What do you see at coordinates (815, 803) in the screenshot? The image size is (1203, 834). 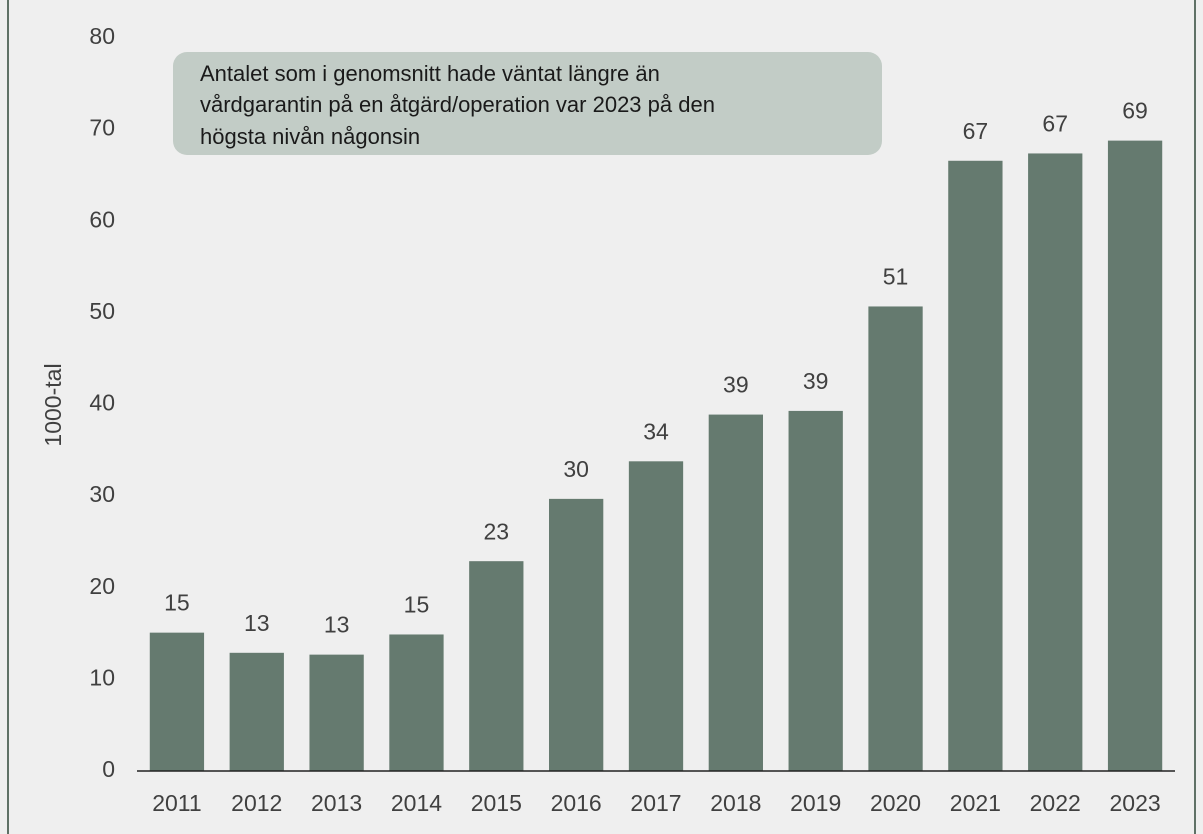 I see `x-tick-label: 2019` at bounding box center [815, 803].